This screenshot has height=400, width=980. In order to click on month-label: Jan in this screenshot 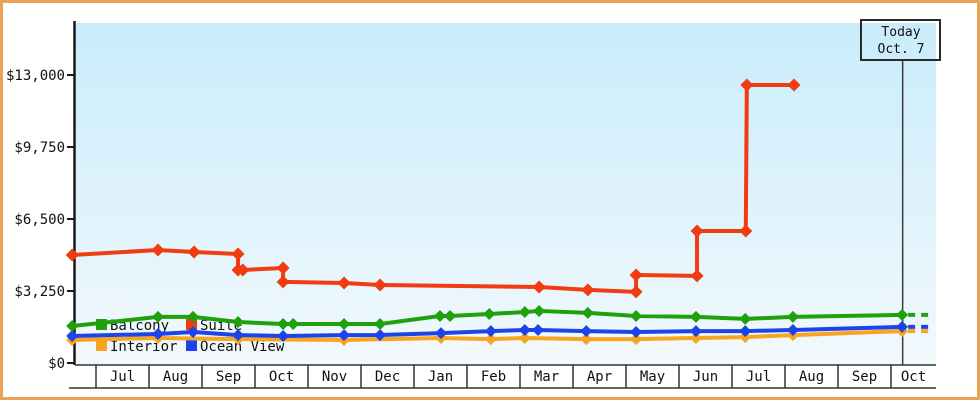, I will do `click(440, 377)`.